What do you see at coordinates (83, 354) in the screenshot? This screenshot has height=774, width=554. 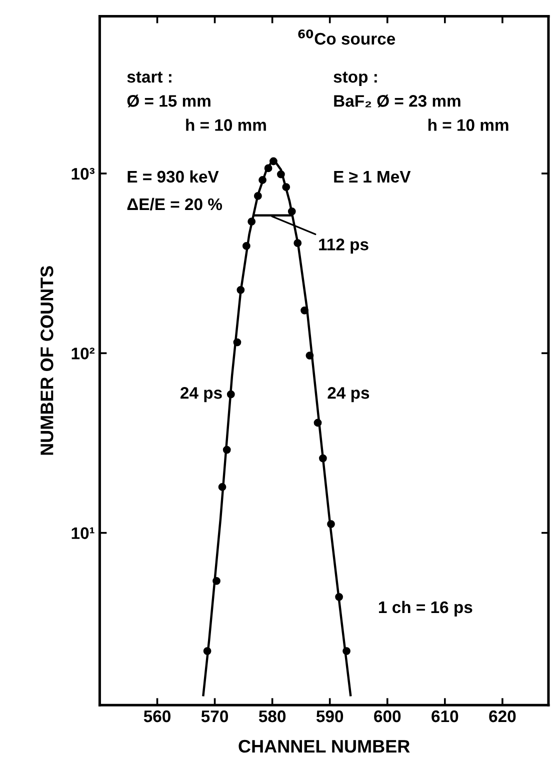 I see `y-tick-label: 10²` at bounding box center [83, 354].